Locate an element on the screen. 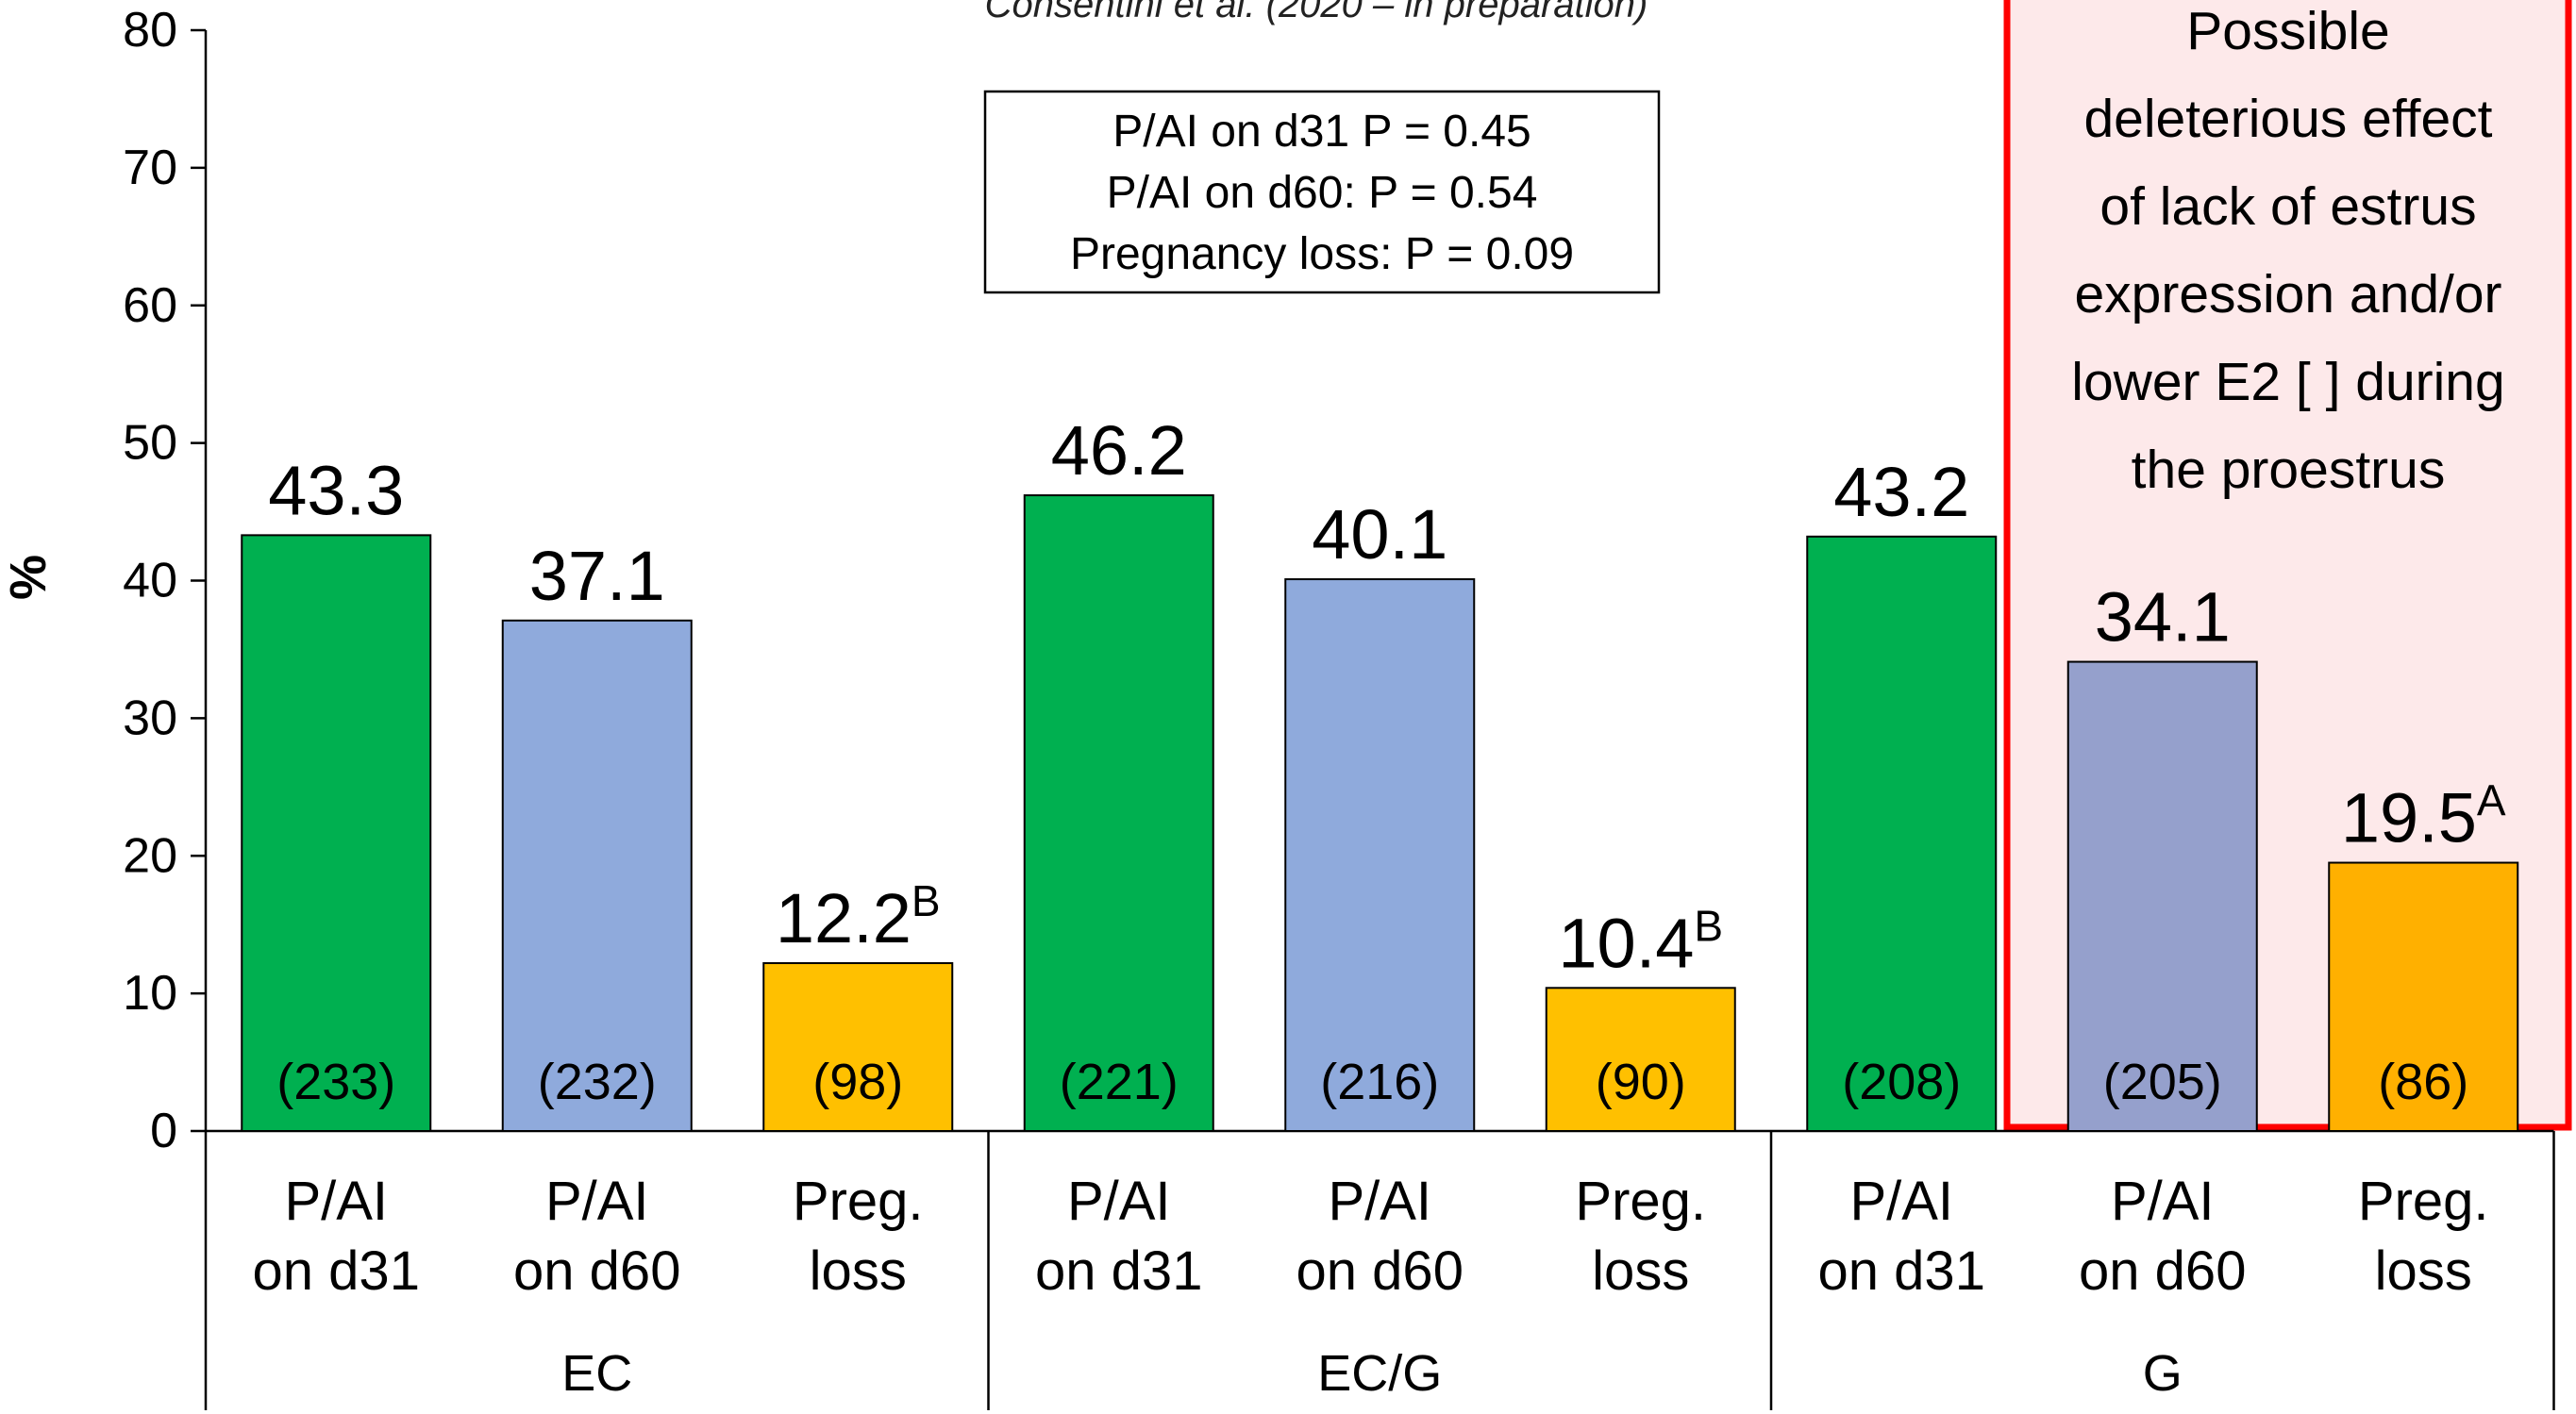  y-tick-label: 70 is located at coordinates (150, 168).